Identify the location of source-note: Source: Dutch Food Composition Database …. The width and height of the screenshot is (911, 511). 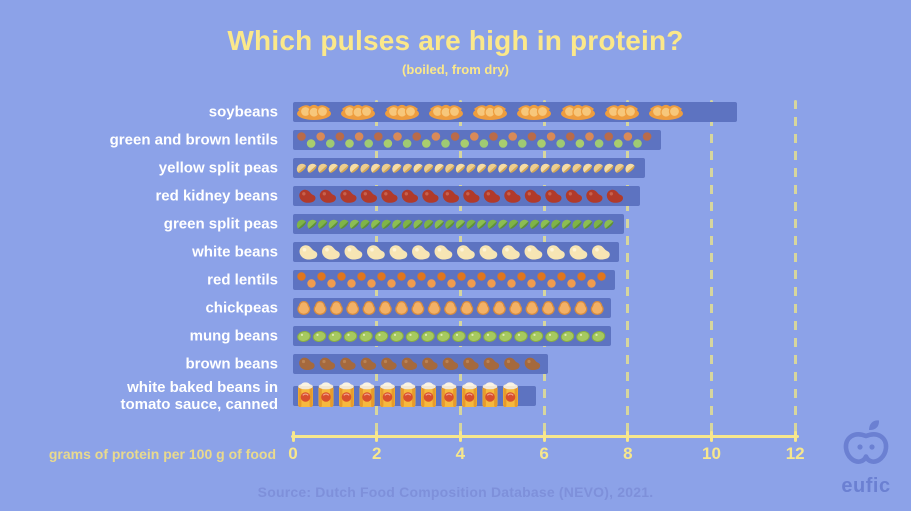
(455, 492).